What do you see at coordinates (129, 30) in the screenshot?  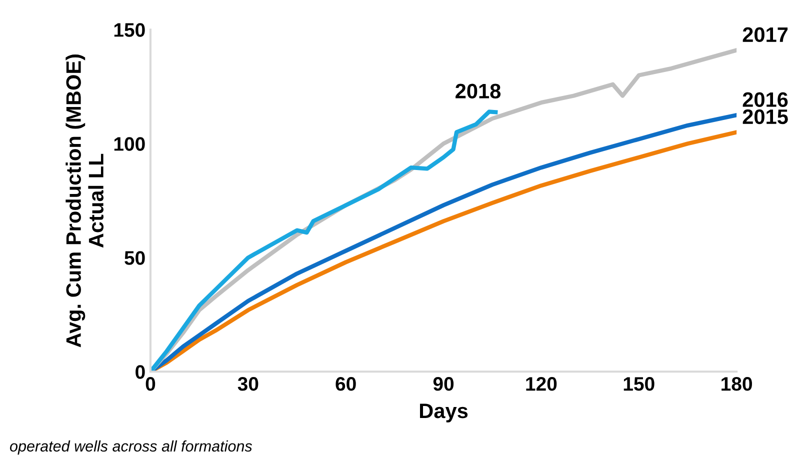 I see `y-tick-label: 150` at bounding box center [129, 30].